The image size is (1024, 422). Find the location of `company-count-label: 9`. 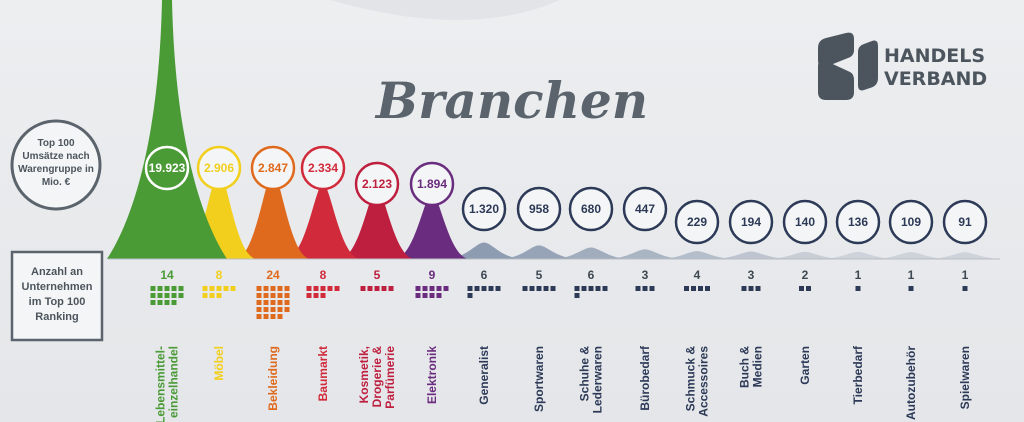

company-count-label: 9 is located at coordinates (432, 275).